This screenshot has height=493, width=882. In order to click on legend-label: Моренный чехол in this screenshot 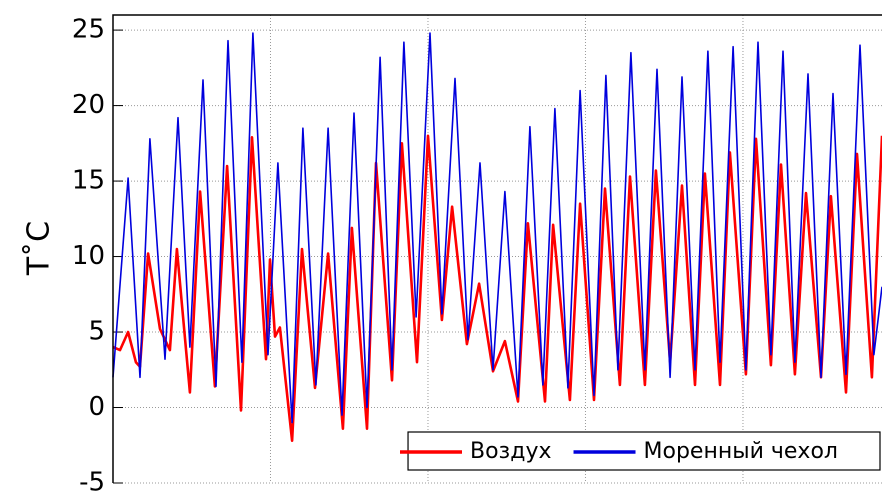, I will do `click(741, 451)`.